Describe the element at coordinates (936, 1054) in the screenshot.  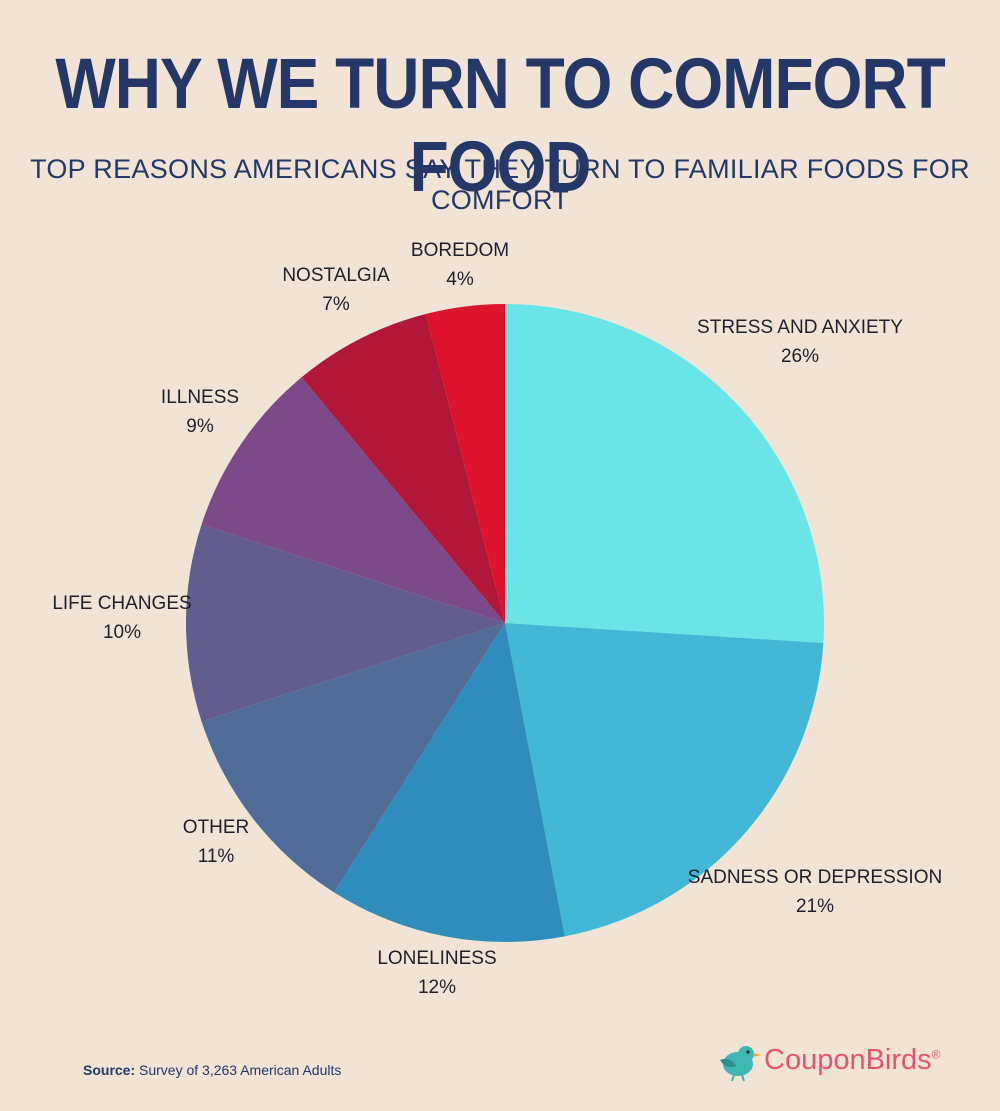
I see `brand-registered-mark: ®` at that location.